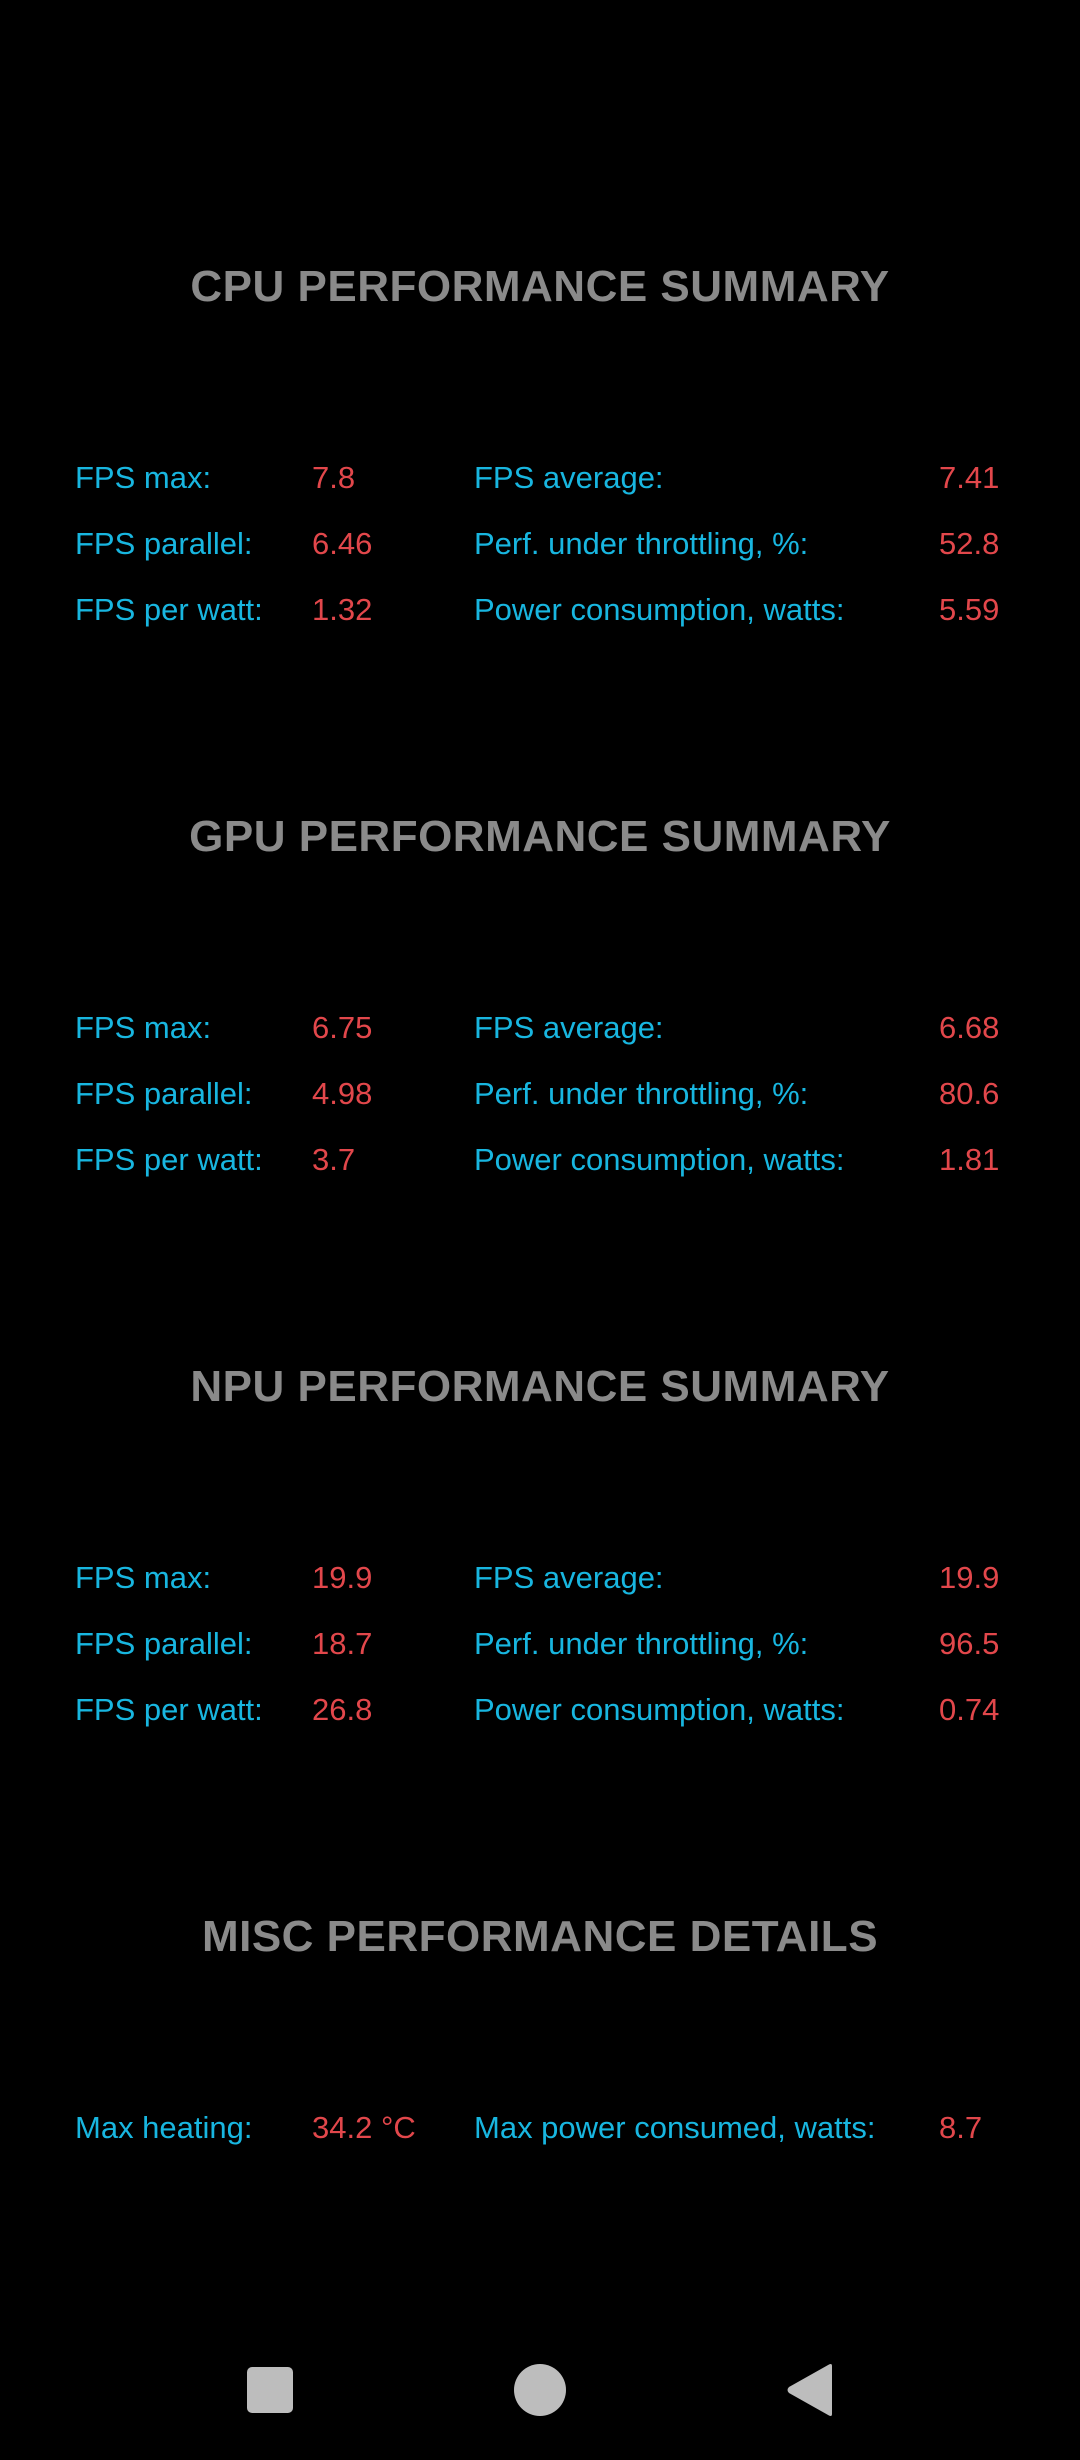  What do you see at coordinates (969, 1643) in the screenshot?
I see `metric-value: 96.5` at bounding box center [969, 1643].